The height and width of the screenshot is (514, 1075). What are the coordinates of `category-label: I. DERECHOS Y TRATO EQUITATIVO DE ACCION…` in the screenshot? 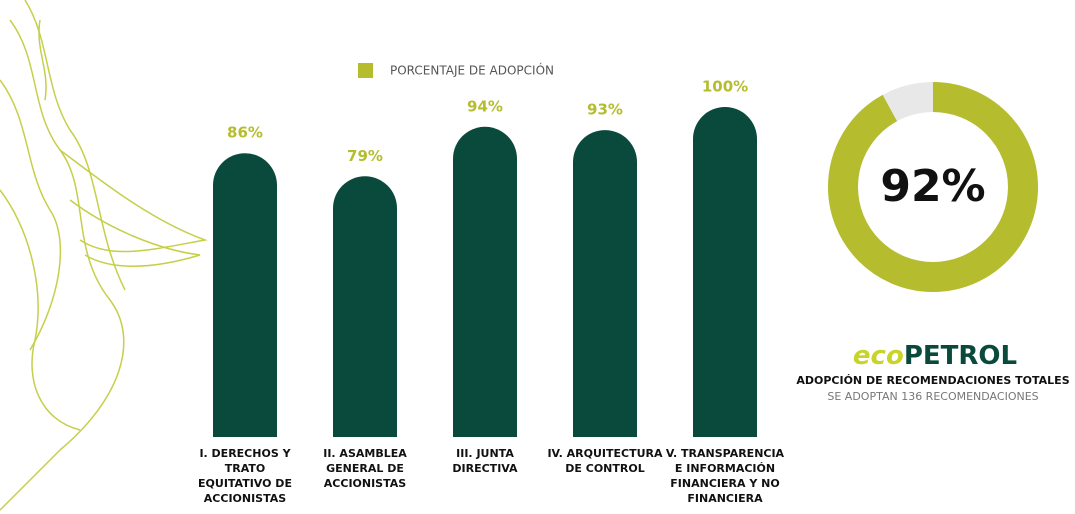 It's located at (245, 476).